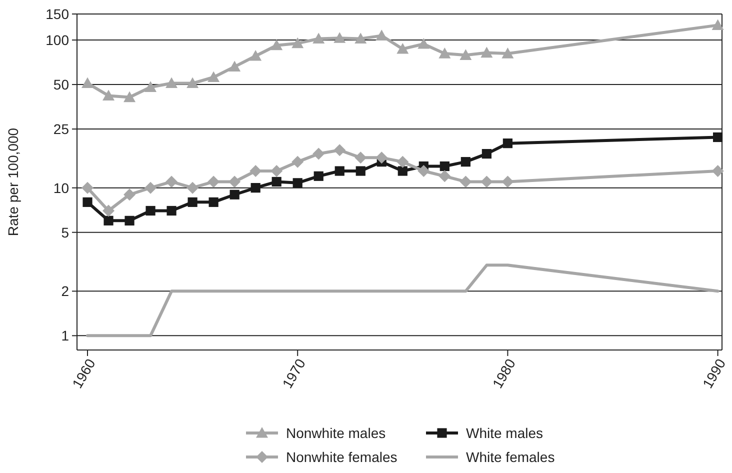 This screenshot has height=473, width=732. Describe the element at coordinates (13, 182) in the screenshot. I see `y-axis-title: Rate per 100,000` at that location.